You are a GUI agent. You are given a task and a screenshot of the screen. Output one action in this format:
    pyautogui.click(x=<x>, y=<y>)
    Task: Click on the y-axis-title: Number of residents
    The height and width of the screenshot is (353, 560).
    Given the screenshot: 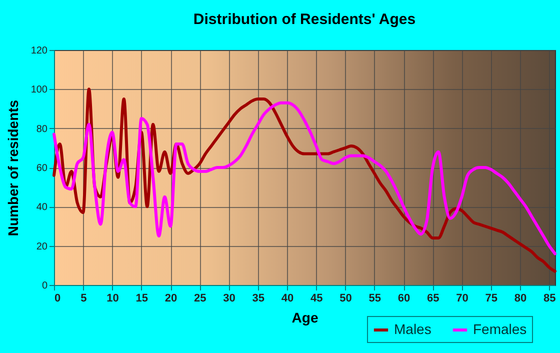 What is the action you would take?
    pyautogui.click(x=12, y=168)
    